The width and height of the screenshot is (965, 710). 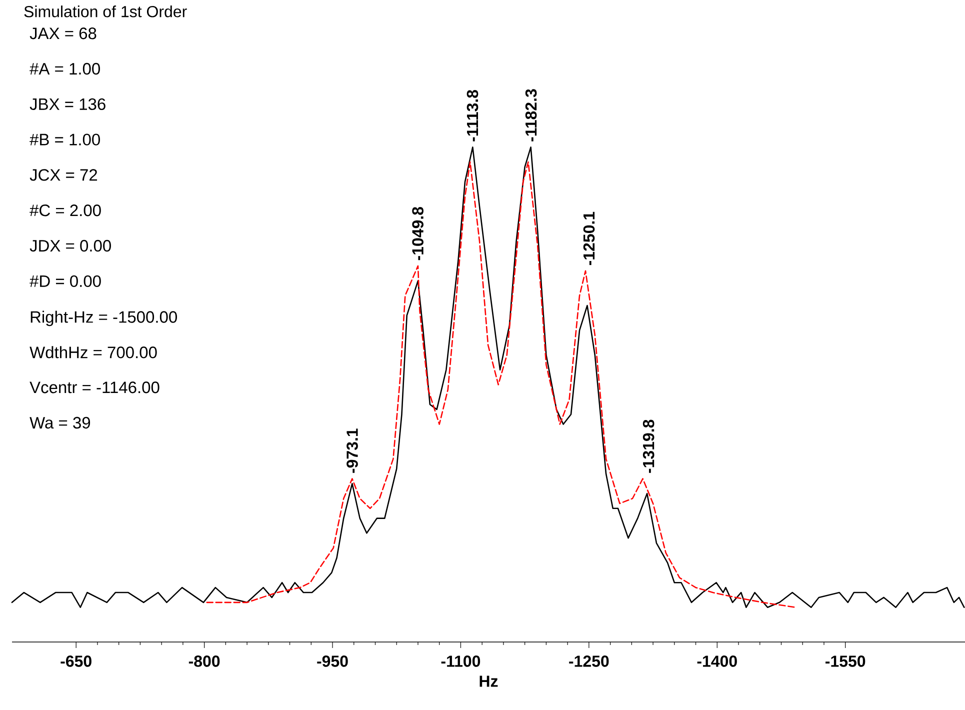 What do you see at coordinates (95, 388) in the screenshot?
I see `annotation: Vcentr = -1146.00` at bounding box center [95, 388].